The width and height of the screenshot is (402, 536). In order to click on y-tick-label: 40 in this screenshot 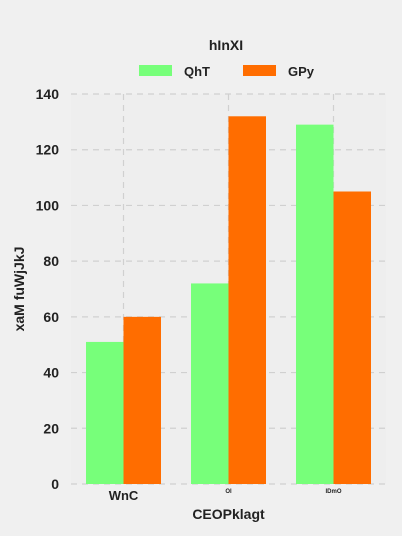, I will do `click(51, 373)`.